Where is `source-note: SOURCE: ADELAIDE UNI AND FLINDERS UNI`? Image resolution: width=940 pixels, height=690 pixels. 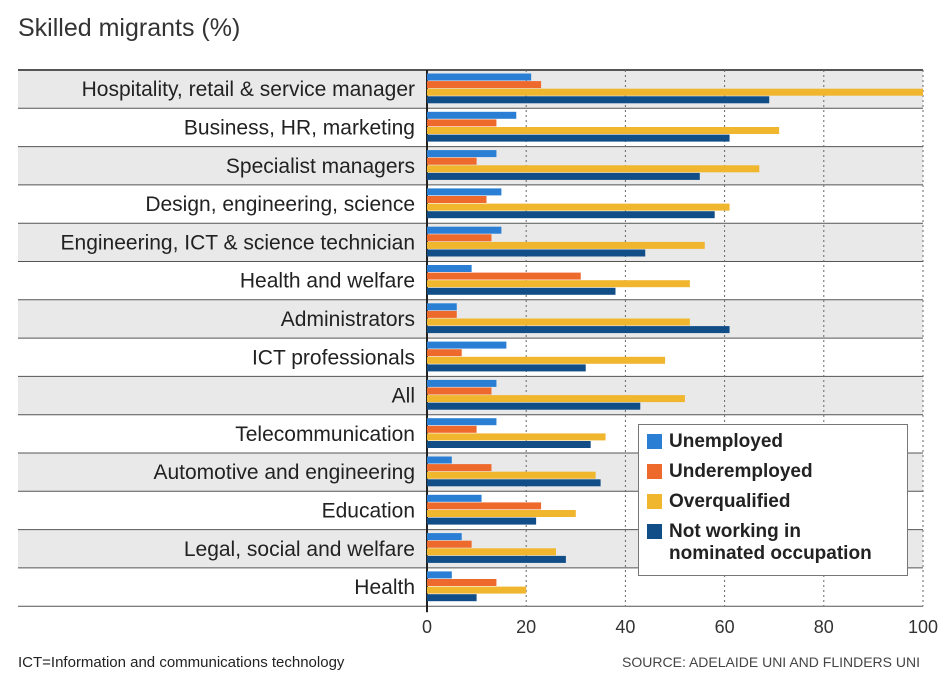 source-note: SOURCE: ADELAIDE UNI AND FLINDERS UNI is located at coordinates (771, 662).